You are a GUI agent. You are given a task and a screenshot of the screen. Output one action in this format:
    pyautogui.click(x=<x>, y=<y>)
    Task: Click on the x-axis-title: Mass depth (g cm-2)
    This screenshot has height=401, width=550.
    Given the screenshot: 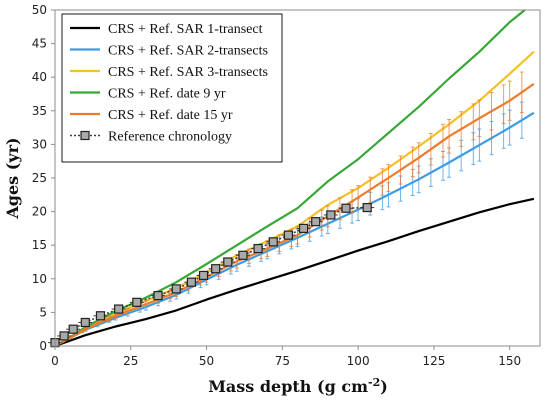 What is the action you would take?
    pyautogui.click(x=298, y=386)
    